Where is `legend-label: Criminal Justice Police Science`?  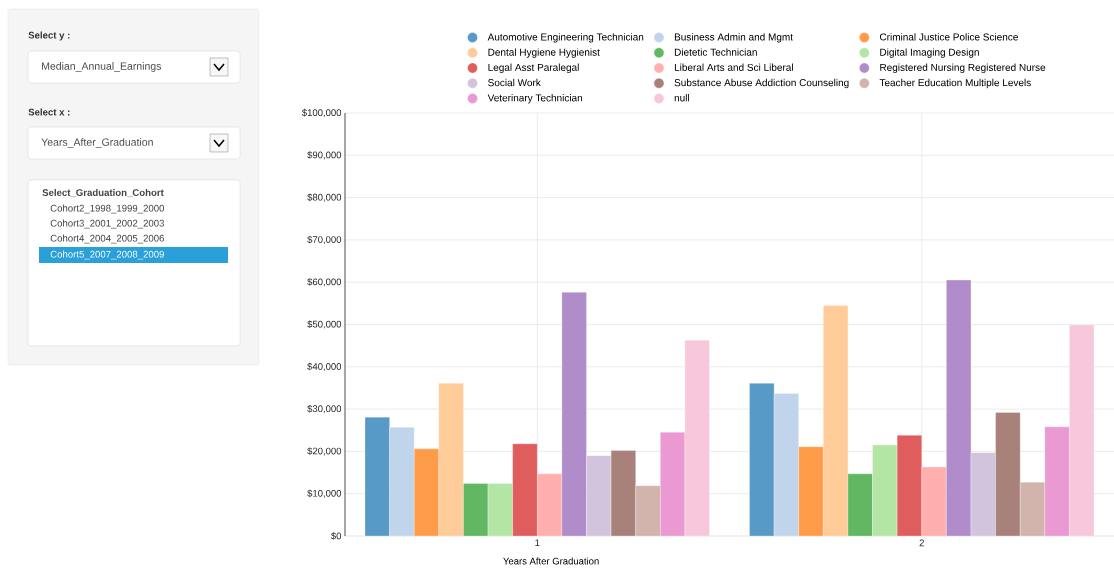 legend-label: Criminal Justice Police Science is located at coordinates (948, 37).